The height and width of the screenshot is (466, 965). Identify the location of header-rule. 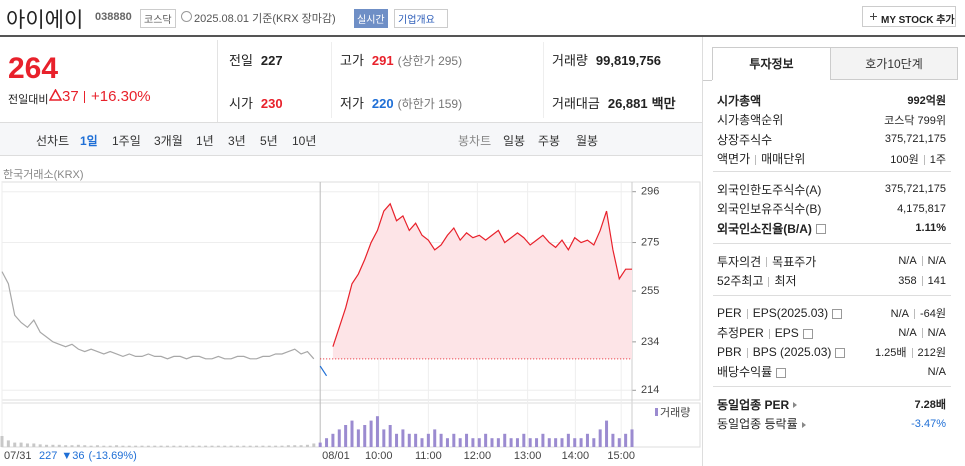
(482, 36).